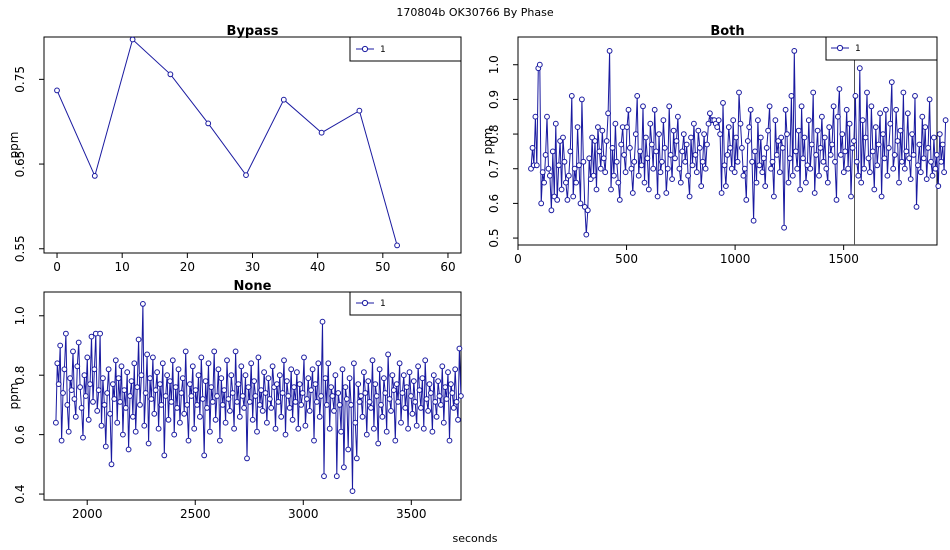 Image resolution: width=950 pixels, height=550 pixels. I want to click on y-tick-label: 0.5, so click(494, 238).